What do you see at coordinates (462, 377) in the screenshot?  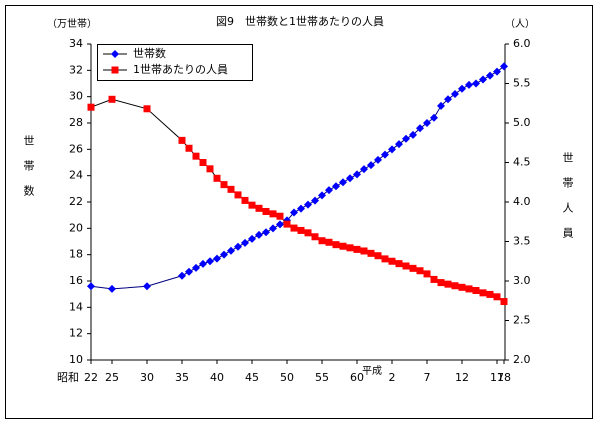 I see `x-tick-label: 12` at bounding box center [462, 377].